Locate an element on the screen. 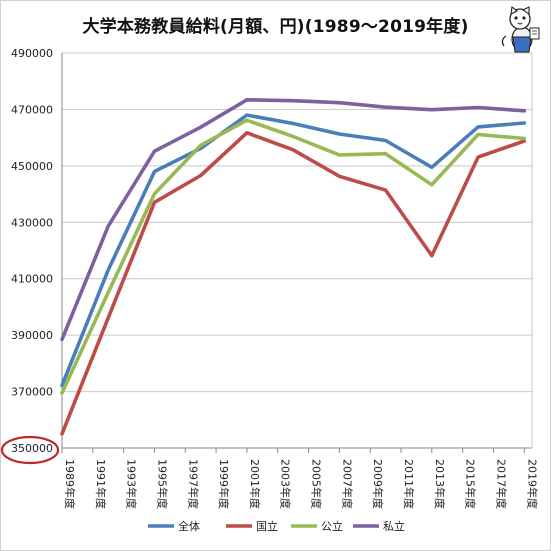 The width and height of the screenshot is (551, 551). legend: 全体 国立 公立 私立 is located at coordinates (276, 526).